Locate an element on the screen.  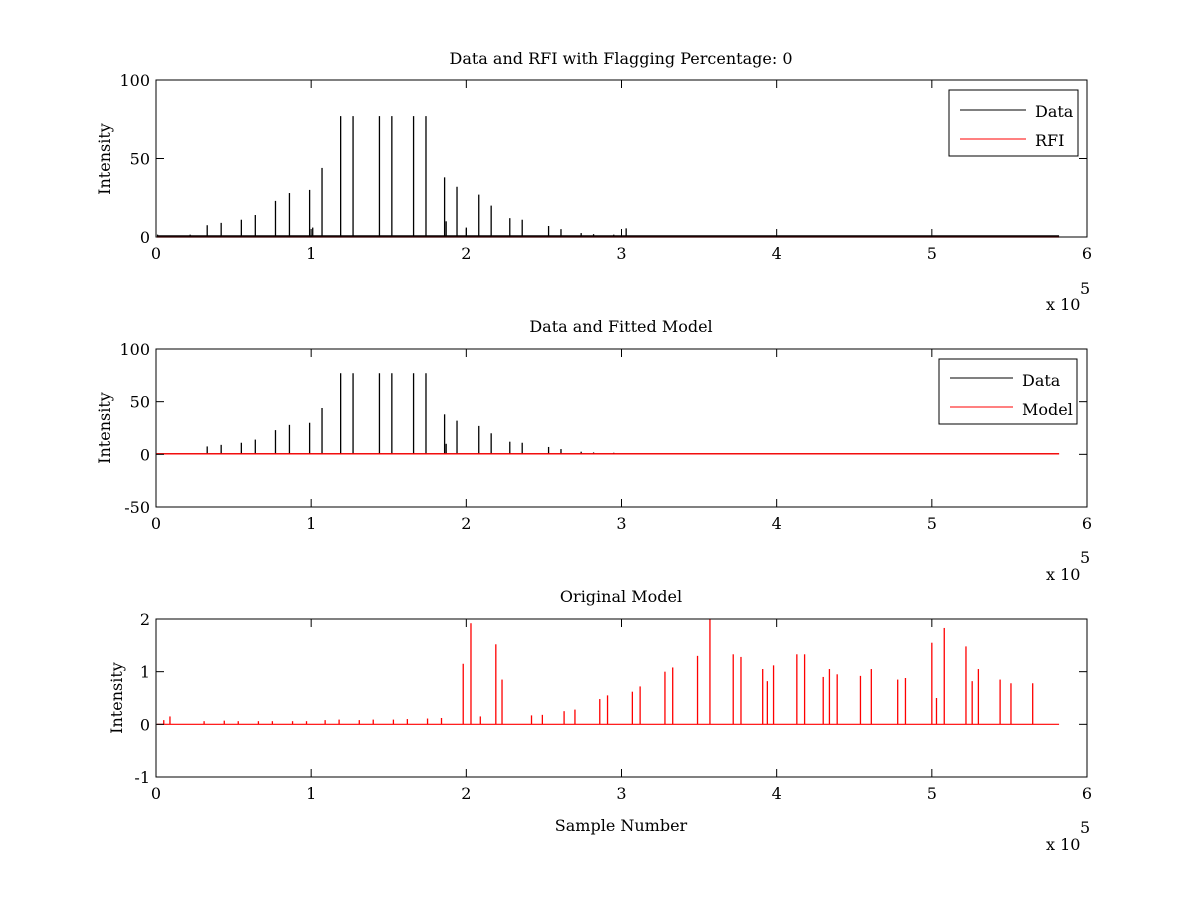
panel-3-x-tick-label: 4 is located at coordinates (777, 793).